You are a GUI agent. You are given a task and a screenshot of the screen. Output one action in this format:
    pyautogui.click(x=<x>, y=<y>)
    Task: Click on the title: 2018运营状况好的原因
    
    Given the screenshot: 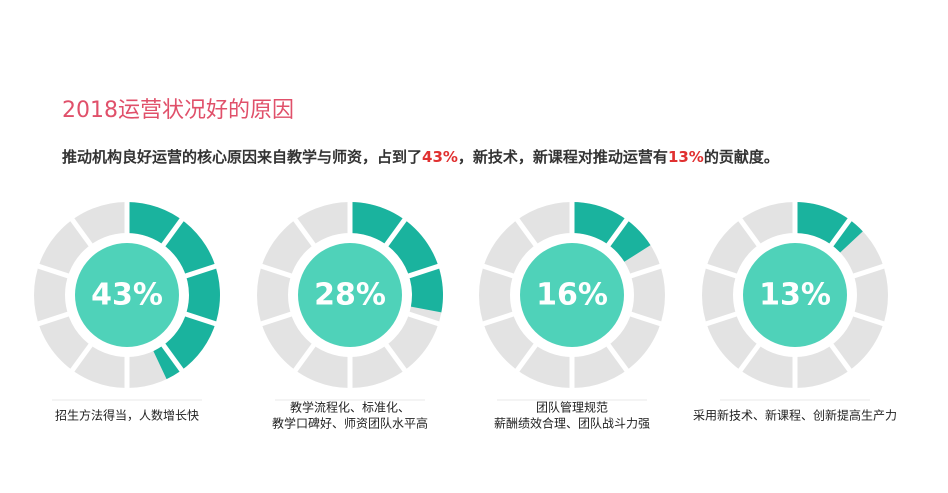 What is the action you would take?
    pyautogui.click(x=178, y=110)
    